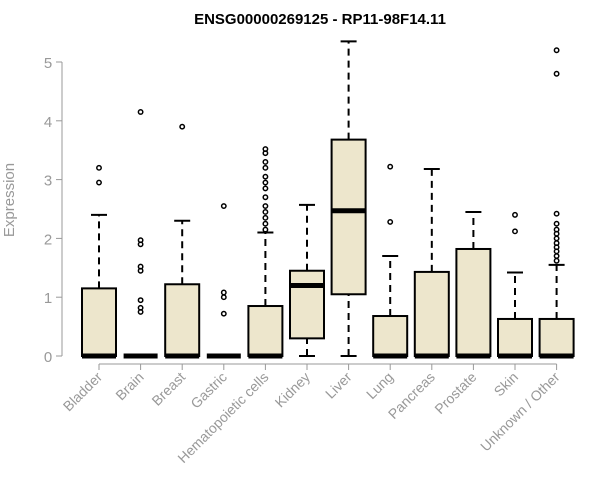  Describe the element at coordinates (431, 263) in the screenshot. I see `box-pancreas` at that location.